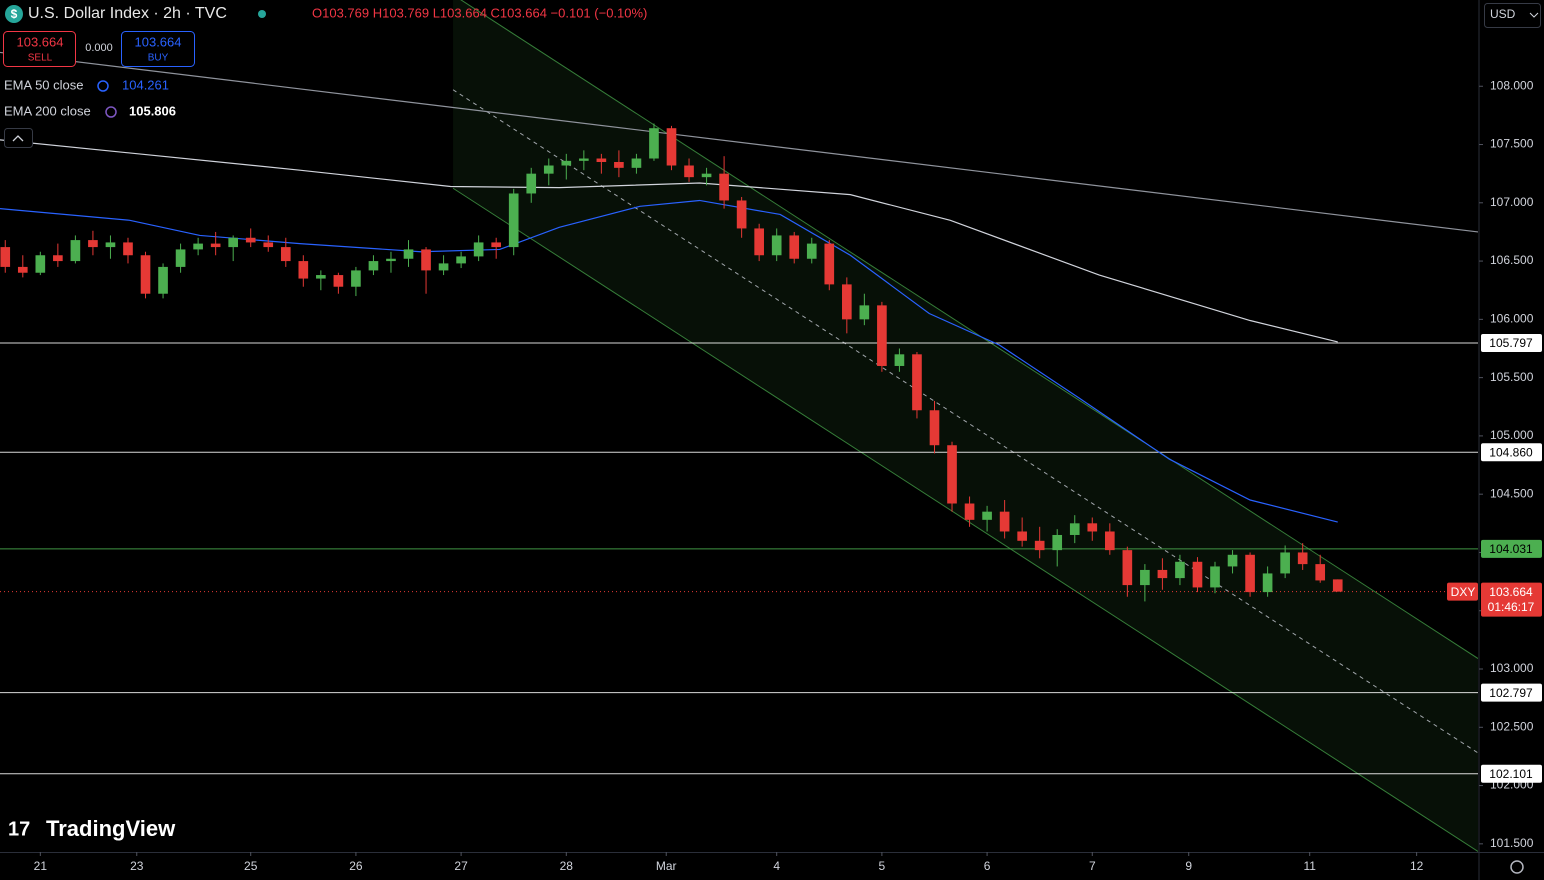 Image resolution: width=1544 pixels, height=880 pixels. I want to click on currency-label: USD, so click(1503, 14).